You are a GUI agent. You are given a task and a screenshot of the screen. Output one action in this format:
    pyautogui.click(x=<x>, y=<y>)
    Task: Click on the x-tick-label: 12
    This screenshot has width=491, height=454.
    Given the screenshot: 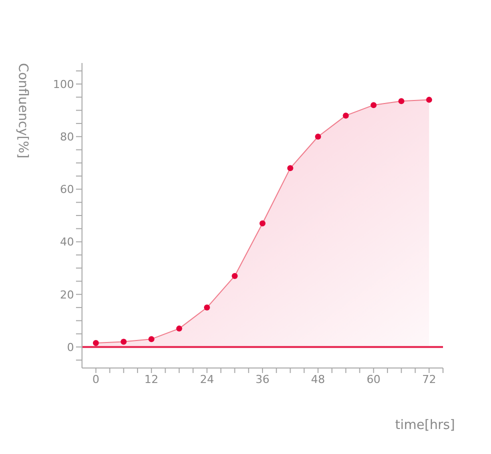 What is the action you would take?
    pyautogui.click(x=151, y=379)
    